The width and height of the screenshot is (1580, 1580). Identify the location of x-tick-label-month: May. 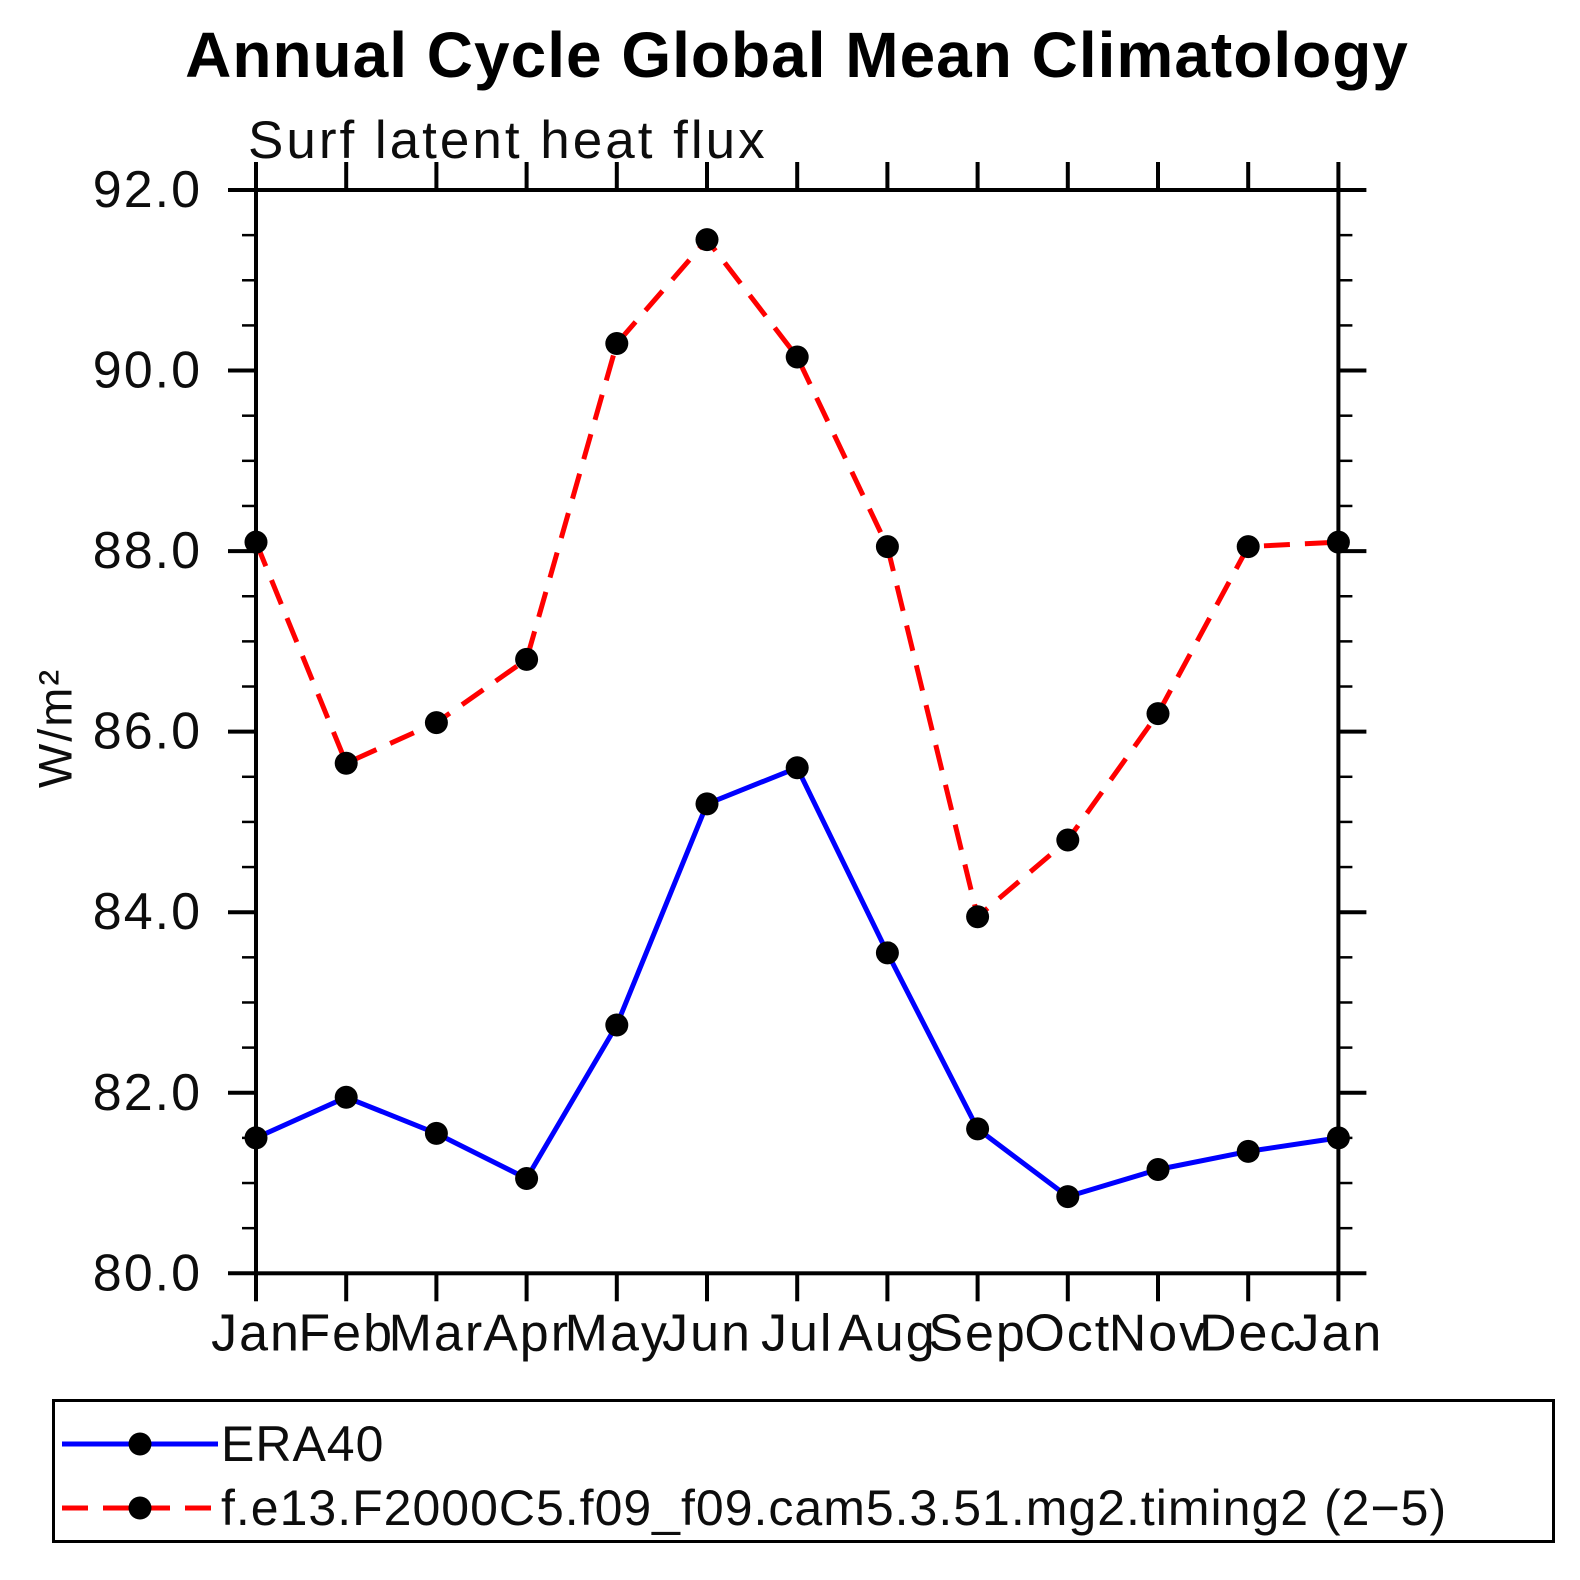
(617, 1333).